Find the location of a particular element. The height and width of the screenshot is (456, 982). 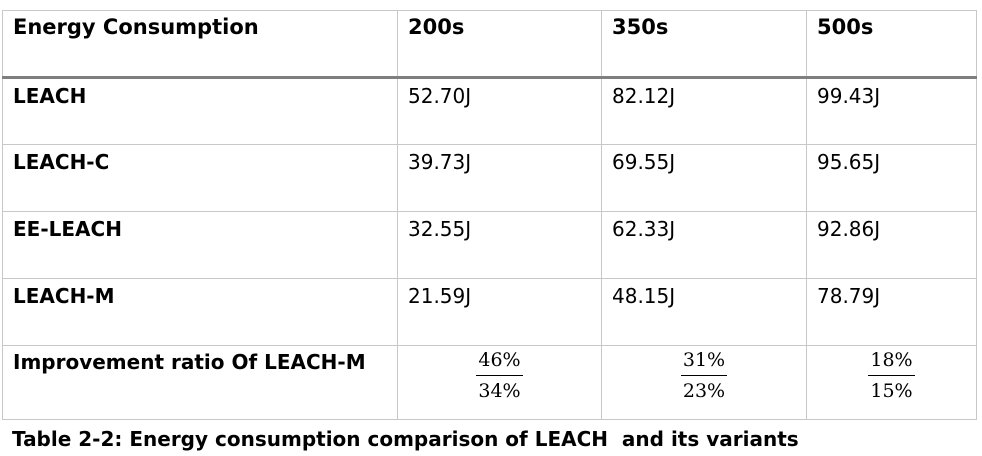

fraction-numerator: 46% is located at coordinates (499, 360).